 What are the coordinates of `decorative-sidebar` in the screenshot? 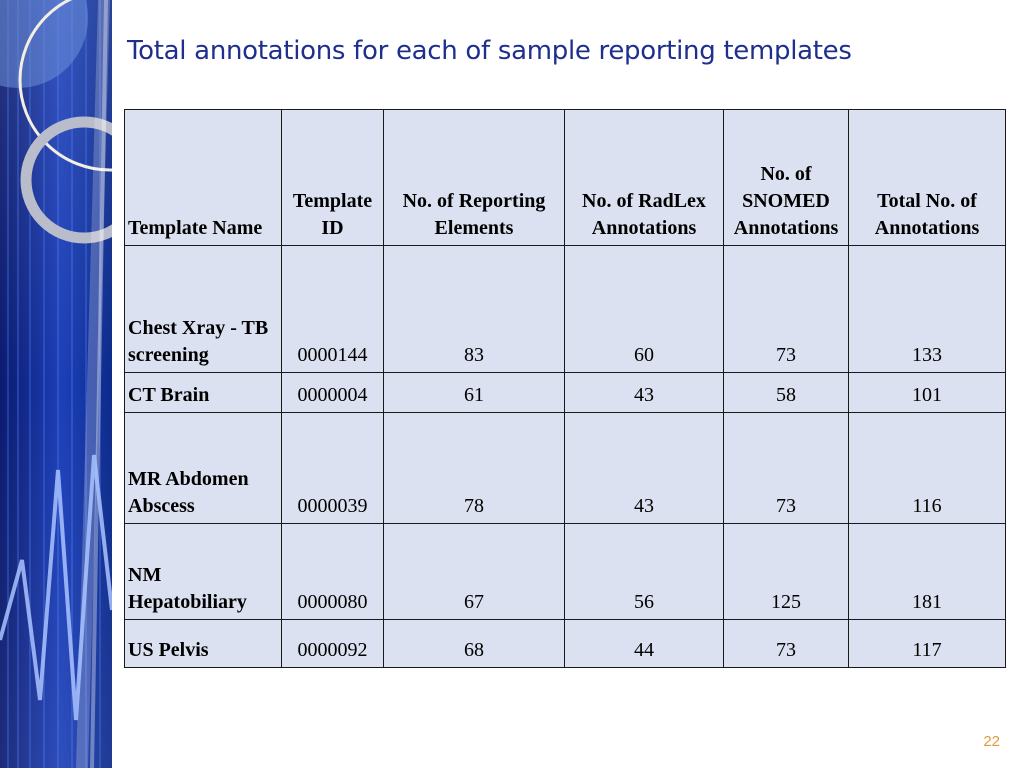 It's located at (56, 384).